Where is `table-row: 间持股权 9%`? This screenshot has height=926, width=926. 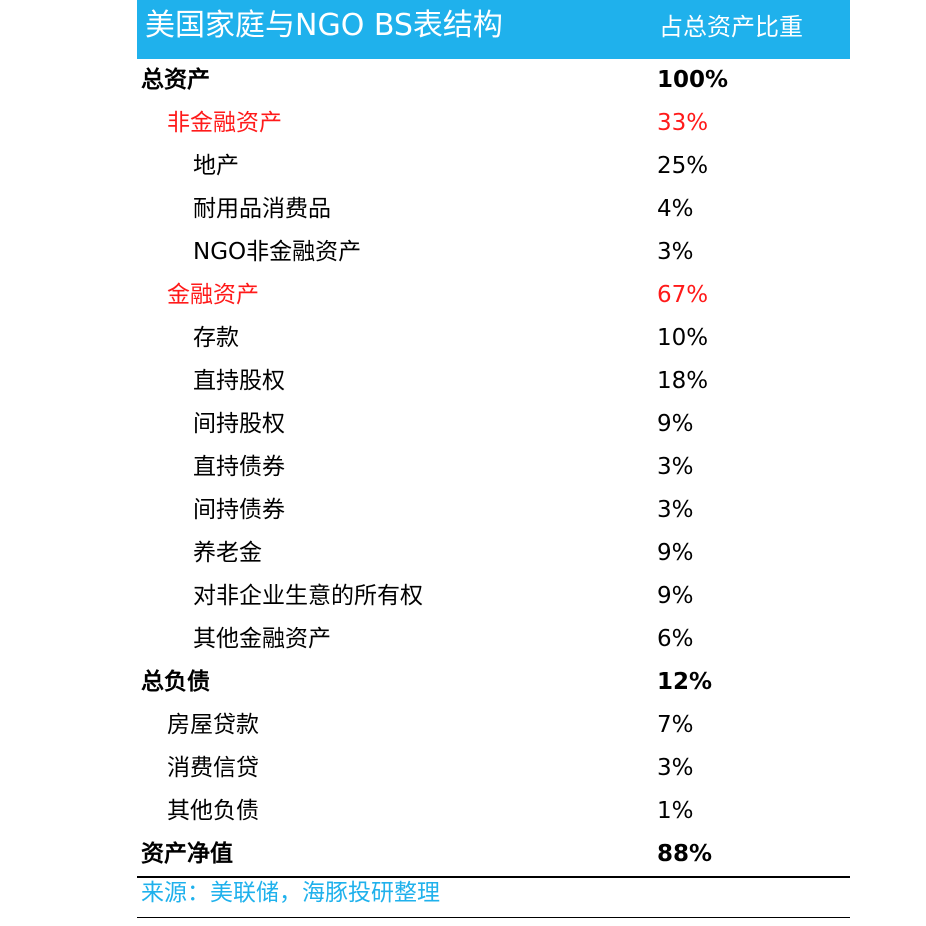
table-row: 间持股权 9% is located at coordinates (493, 424).